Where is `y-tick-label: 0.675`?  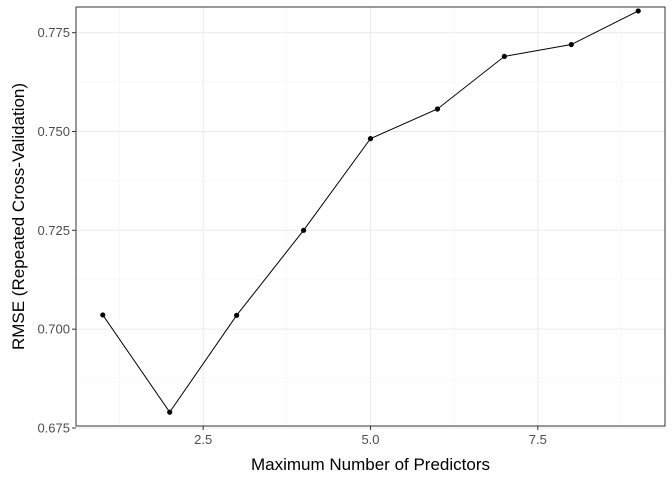 y-tick-label: 0.675 is located at coordinates (53, 427).